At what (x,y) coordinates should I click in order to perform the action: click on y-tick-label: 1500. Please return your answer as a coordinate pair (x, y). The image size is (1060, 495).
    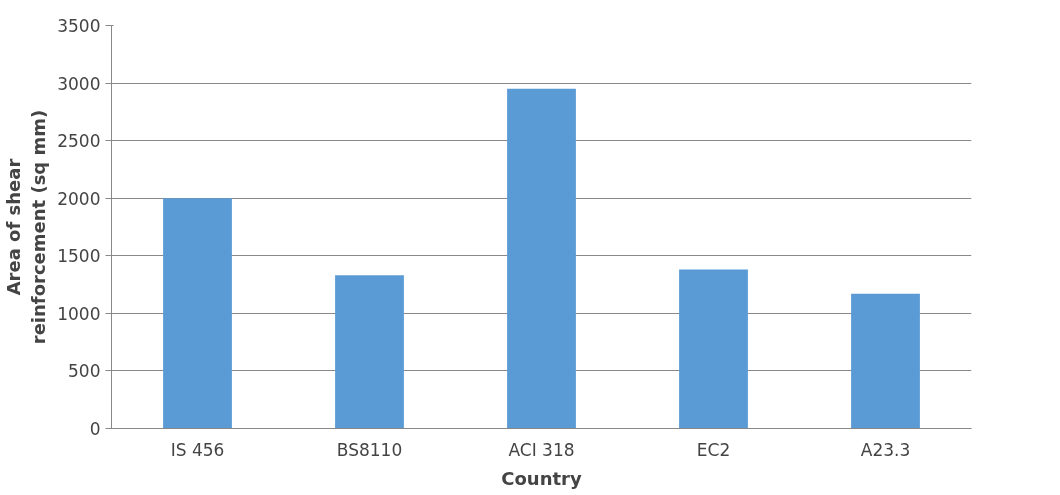
    Looking at the image, I should click on (79, 256).